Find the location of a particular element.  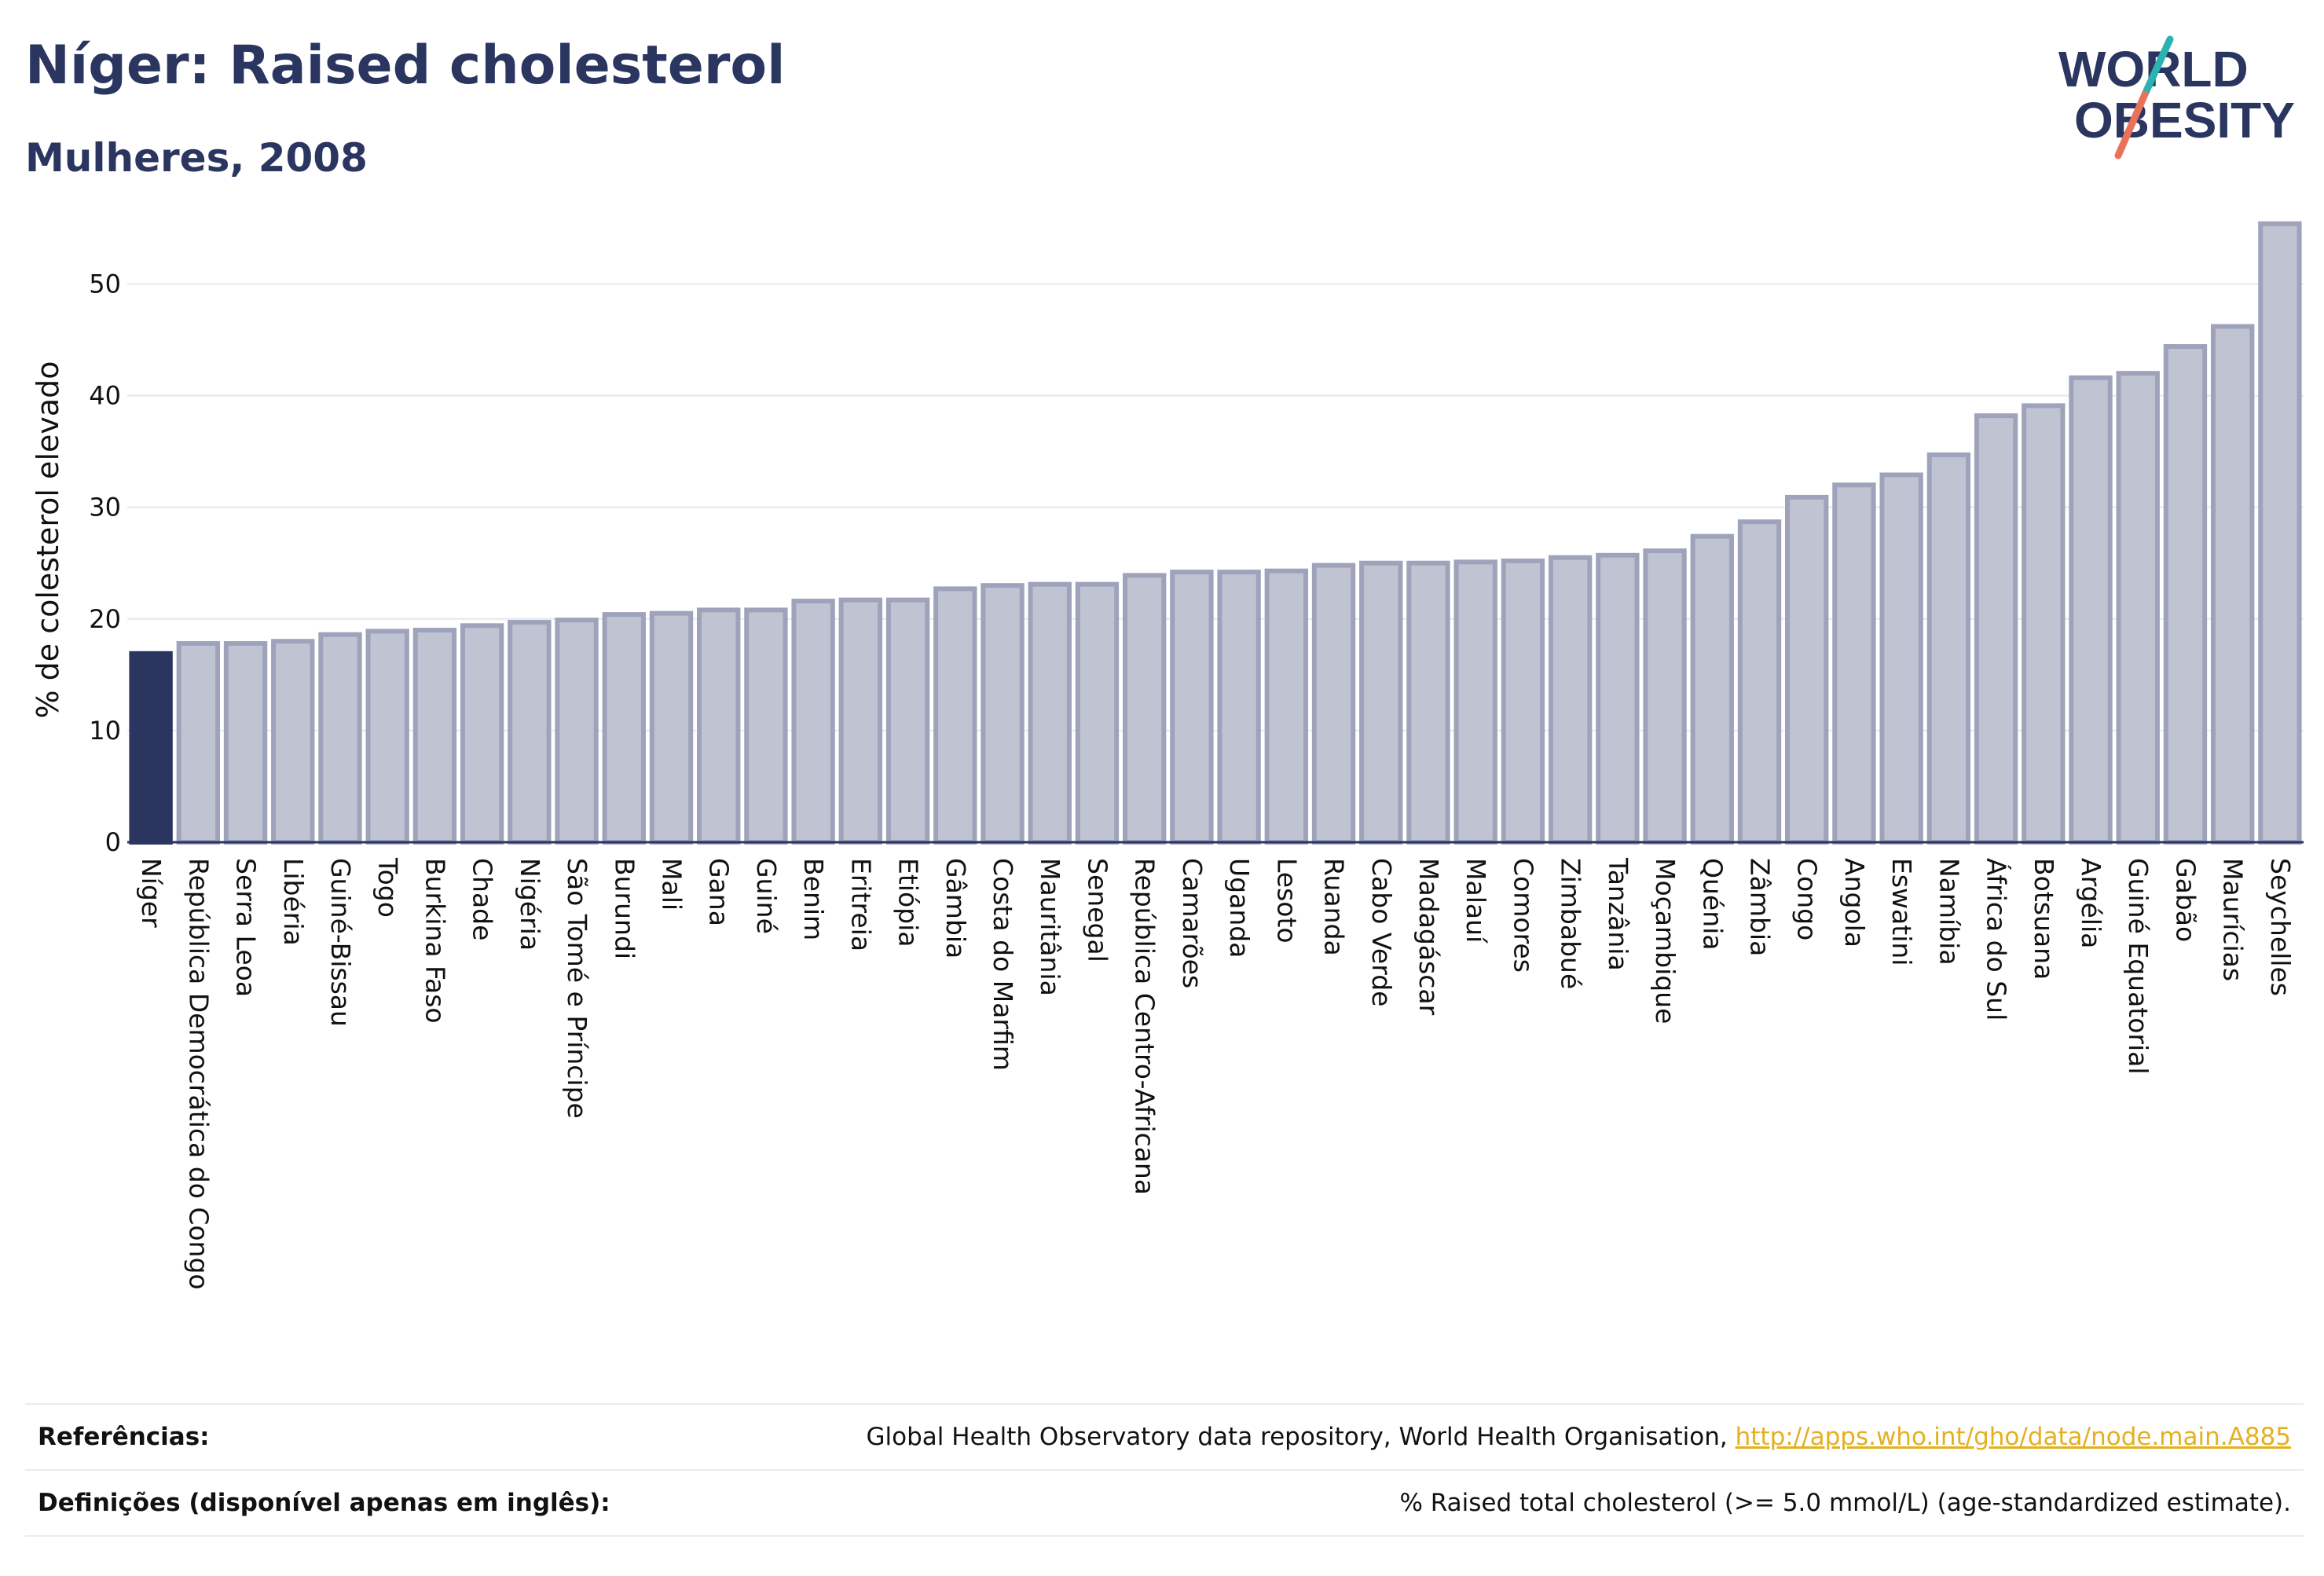

bar-seychelles is located at coordinates (2280, 533).